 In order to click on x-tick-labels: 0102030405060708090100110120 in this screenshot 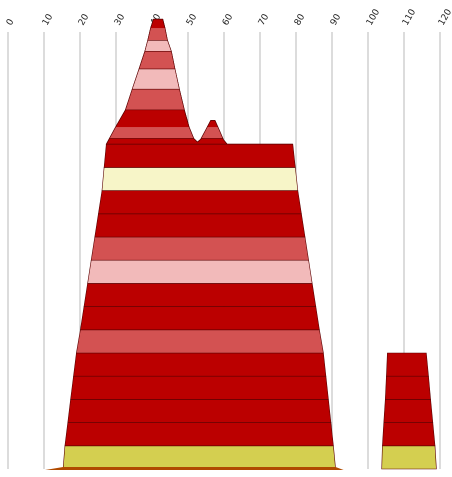, I will do `click(228, 17)`.